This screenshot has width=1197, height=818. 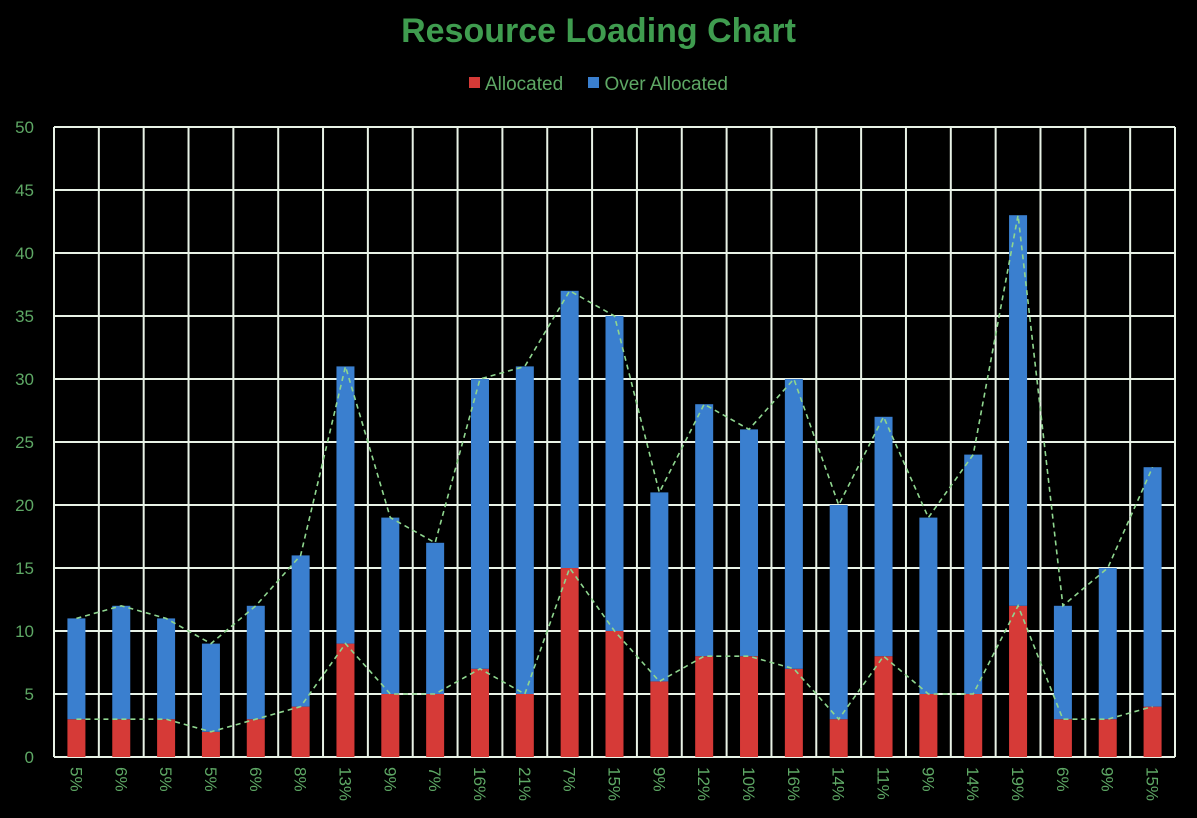 What do you see at coordinates (24, 631) in the screenshot?
I see `y-tick-label: 10` at bounding box center [24, 631].